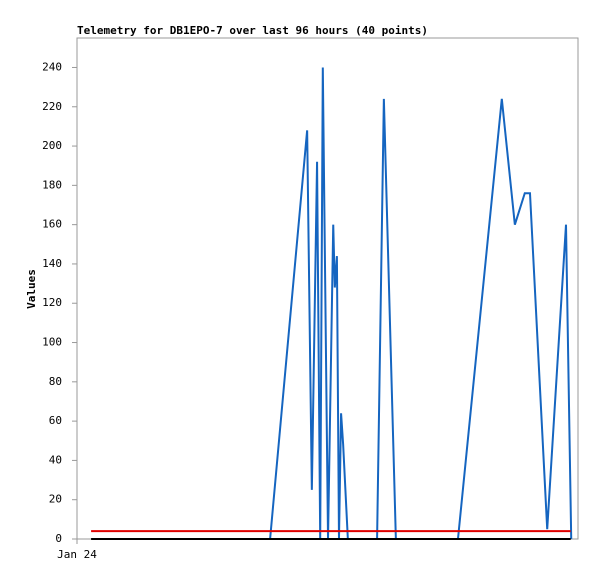 The image size is (597, 579). I want to click on y-tick-label: 60, so click(55, 420).